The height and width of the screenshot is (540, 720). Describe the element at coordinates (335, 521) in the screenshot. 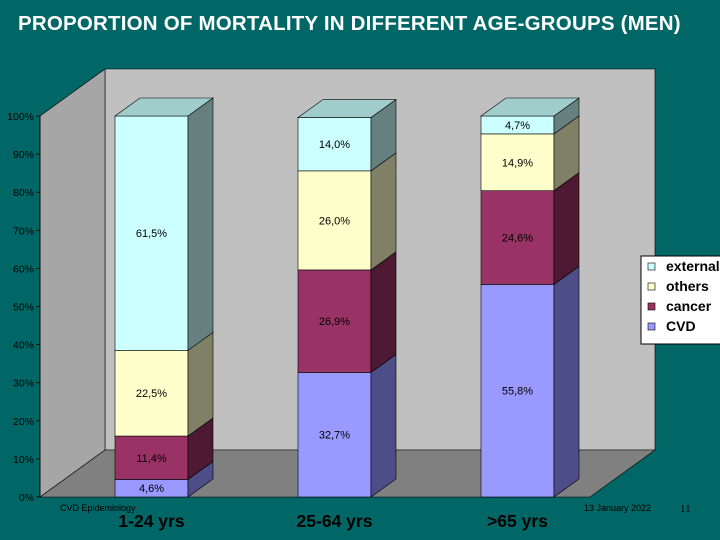

I see `x-category-label: 25-64 yrs` at that location.